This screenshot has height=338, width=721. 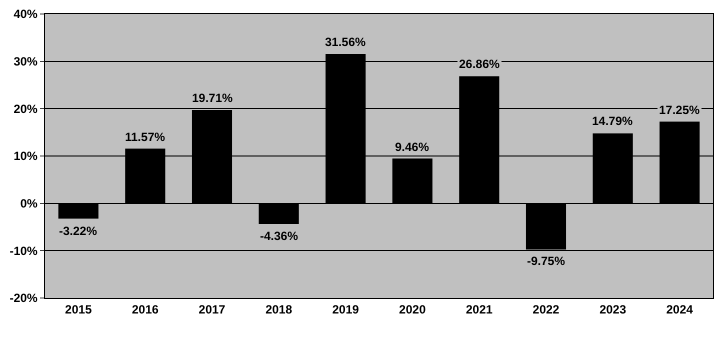 What do you see at coordinates (26, 109) in the screenshot?
I see `y-tick-label: 20%` at bounding box center [26, 109].